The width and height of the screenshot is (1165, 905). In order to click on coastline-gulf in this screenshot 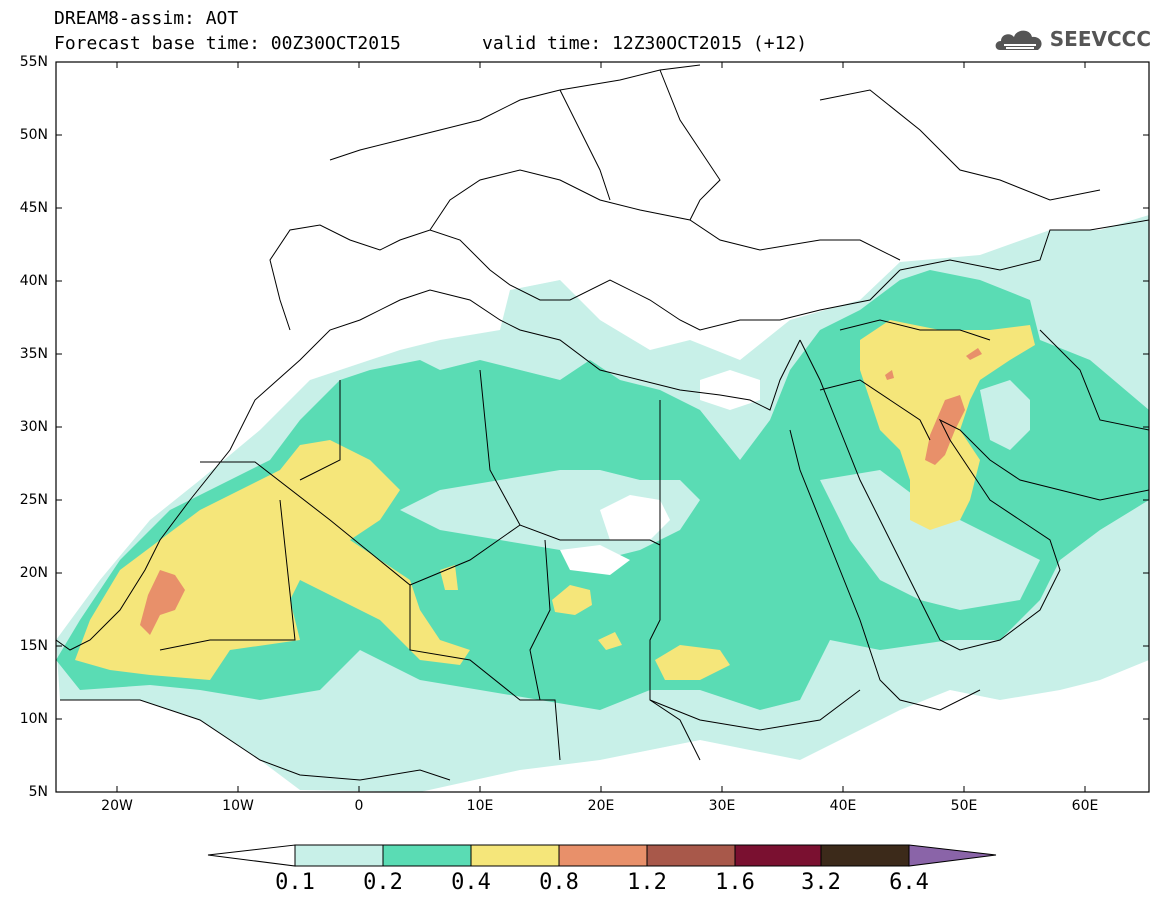, I will do `click(974, 495)`.